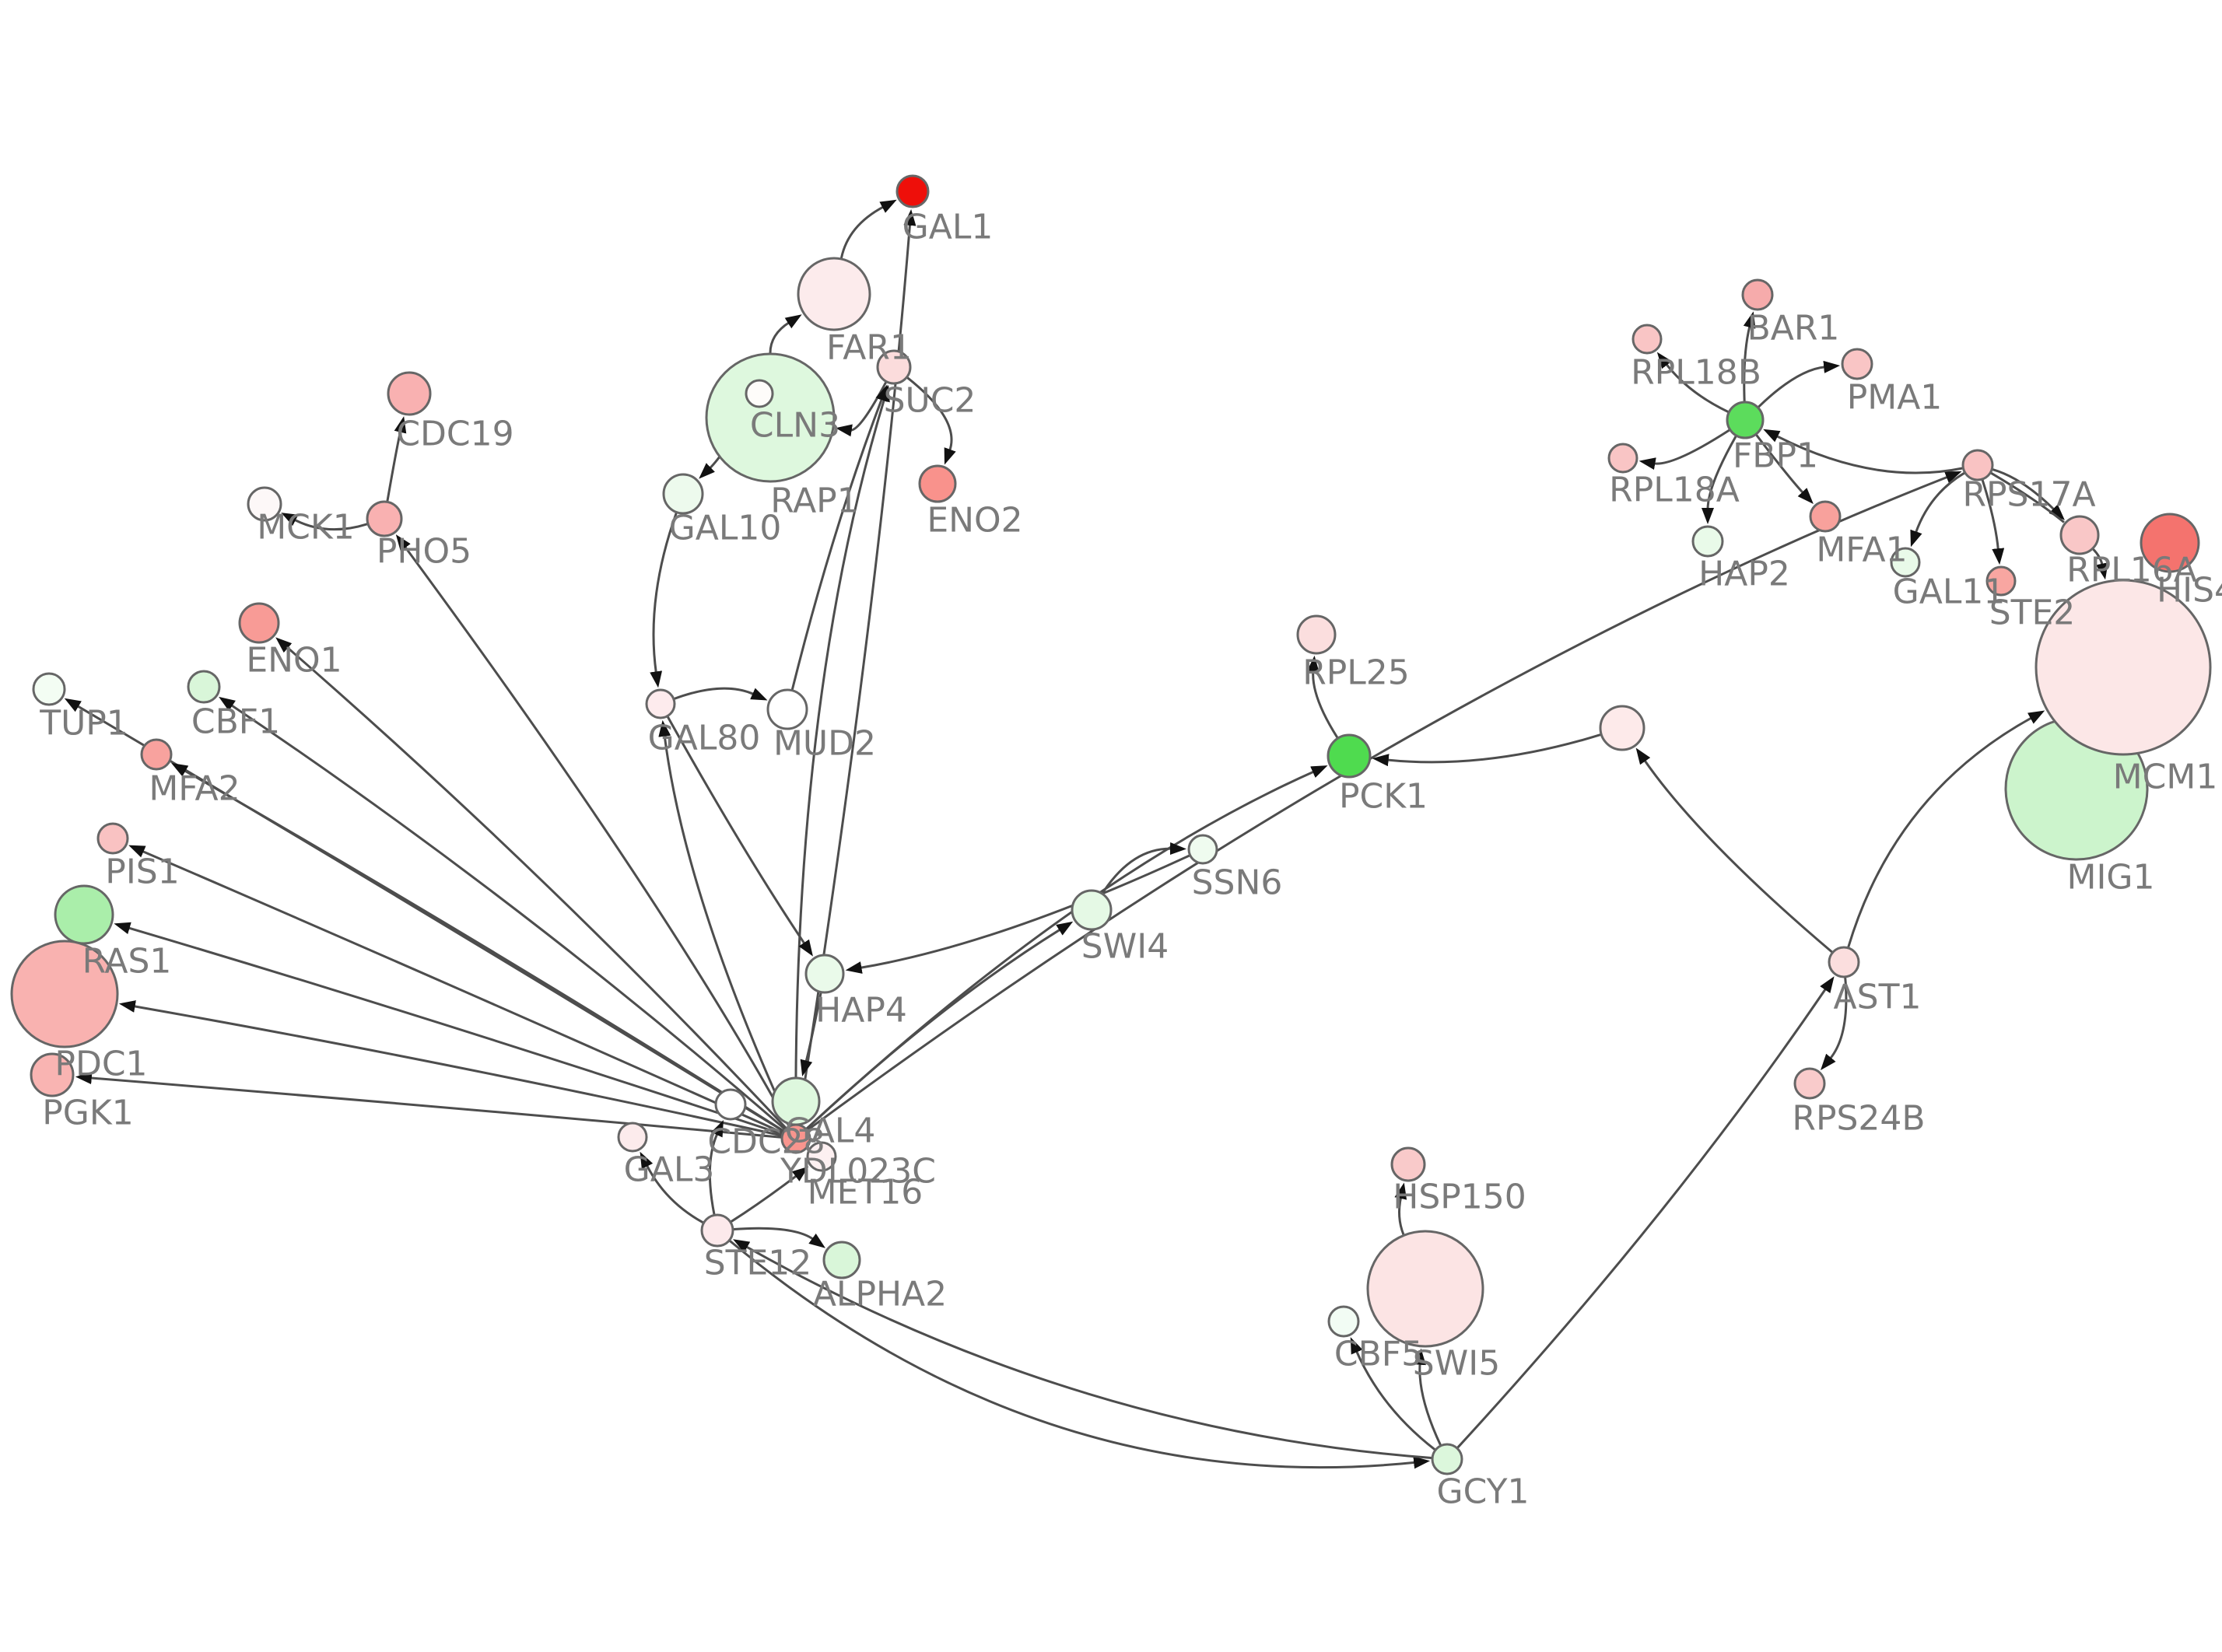 The width and height of the screenshot is (2222, 1652). Describe the element at coordinates (730, 1104) in the screenshot. I see `node-CDC28` at that location.